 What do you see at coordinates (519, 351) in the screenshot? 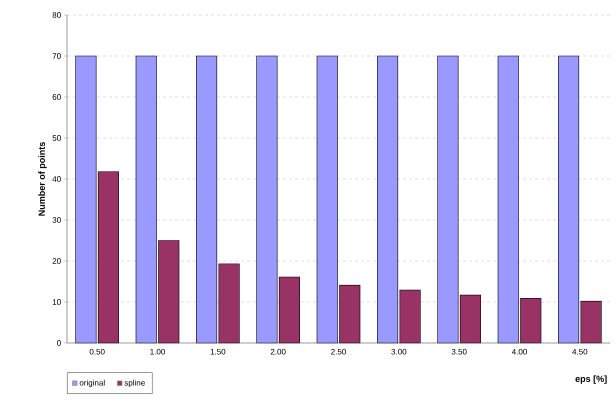
I see `x-tick-label: 4.00` at bounding box center [519, 351].